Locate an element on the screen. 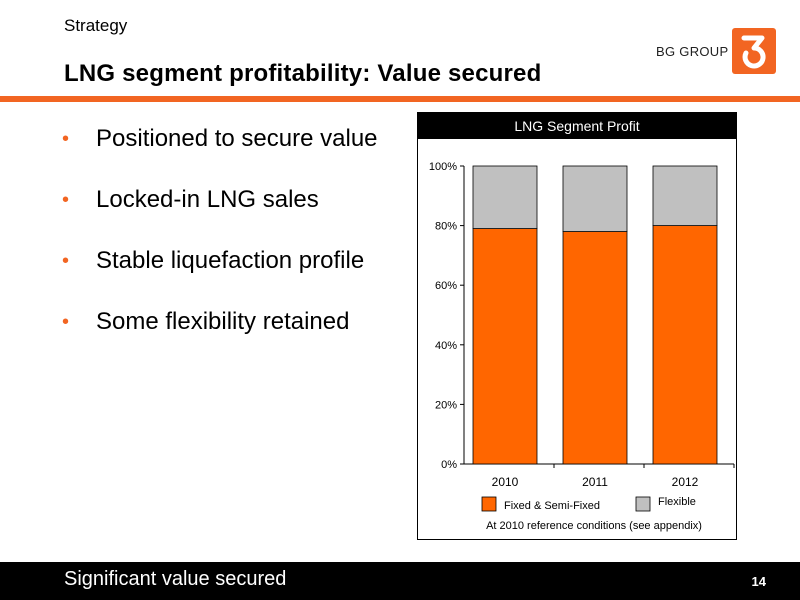  x-tick-label: 2010 is located at coordinates (505, 482).